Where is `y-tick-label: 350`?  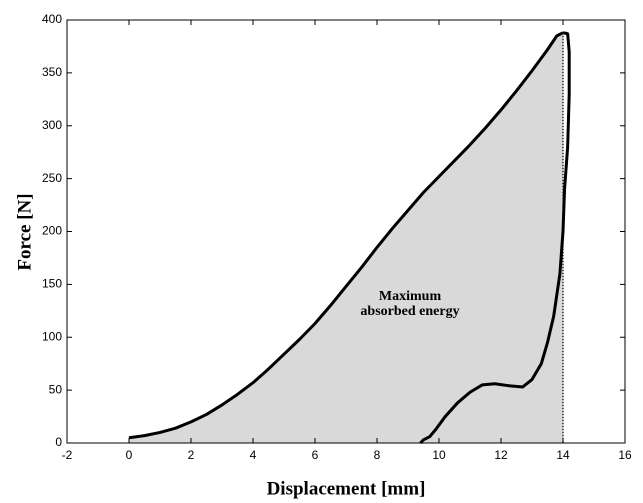 y-tick-label: 350 is located at coordinates (52, 72).